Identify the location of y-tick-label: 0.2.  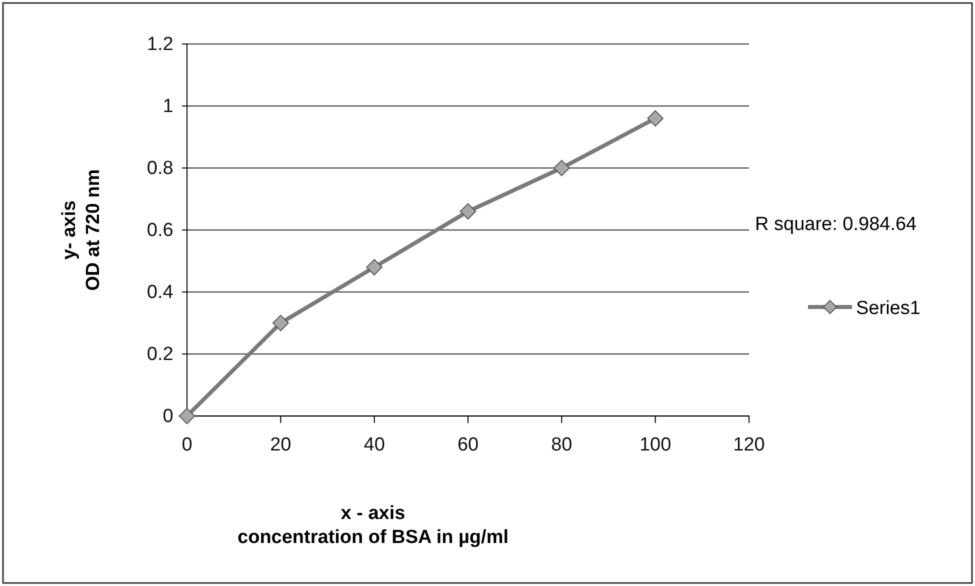
(160, 355).